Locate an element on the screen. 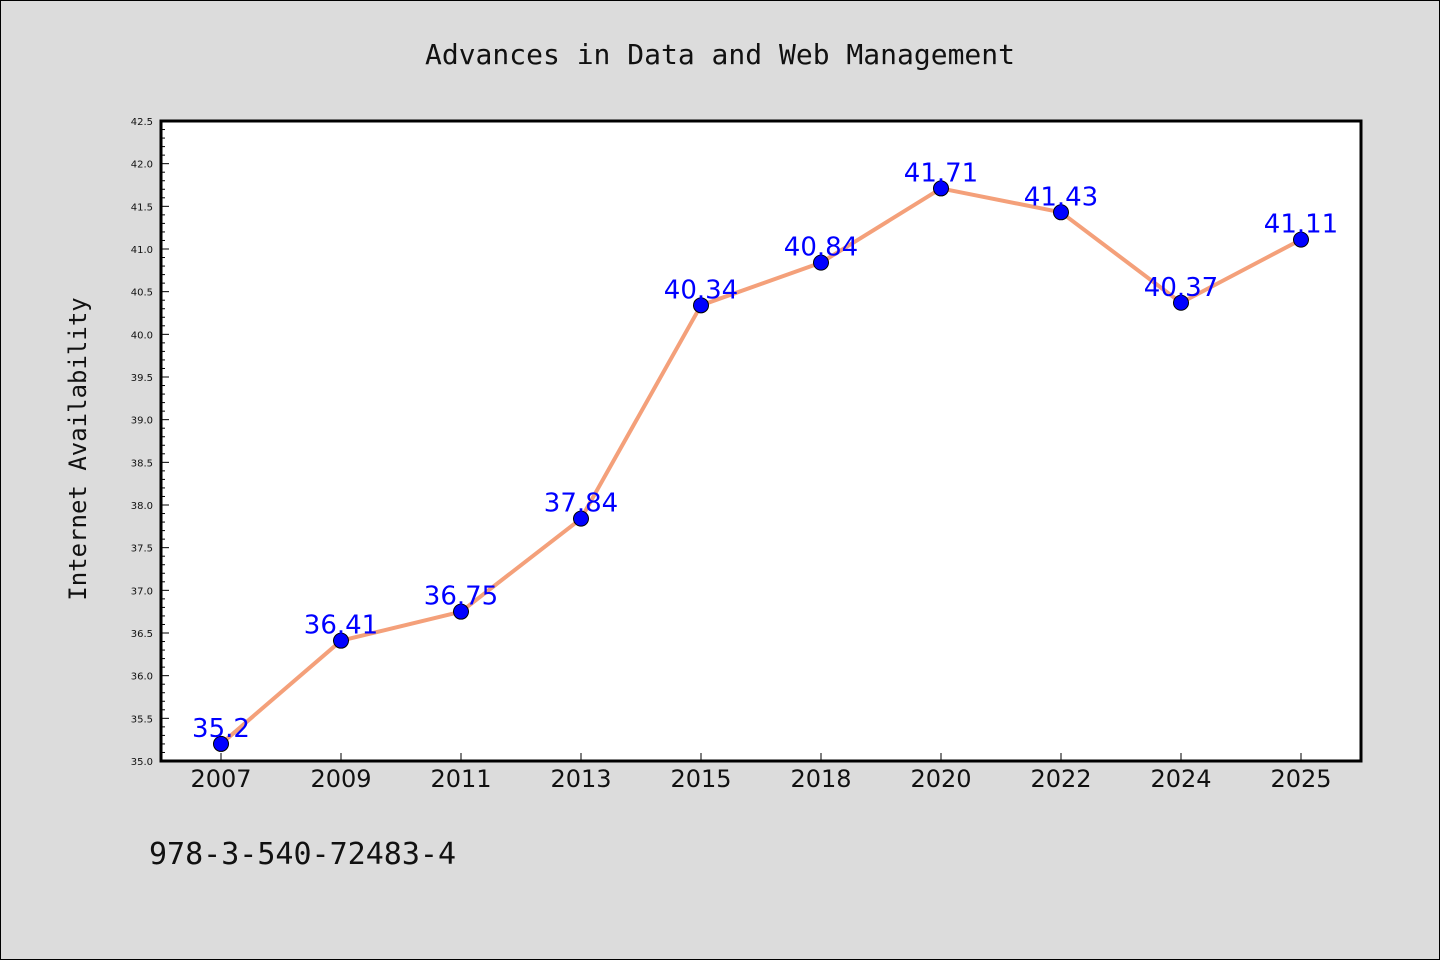 The width and height of the screenshot is (1440, 960). y-axis-label: Internet Availability is located at coordinates (78, 448).